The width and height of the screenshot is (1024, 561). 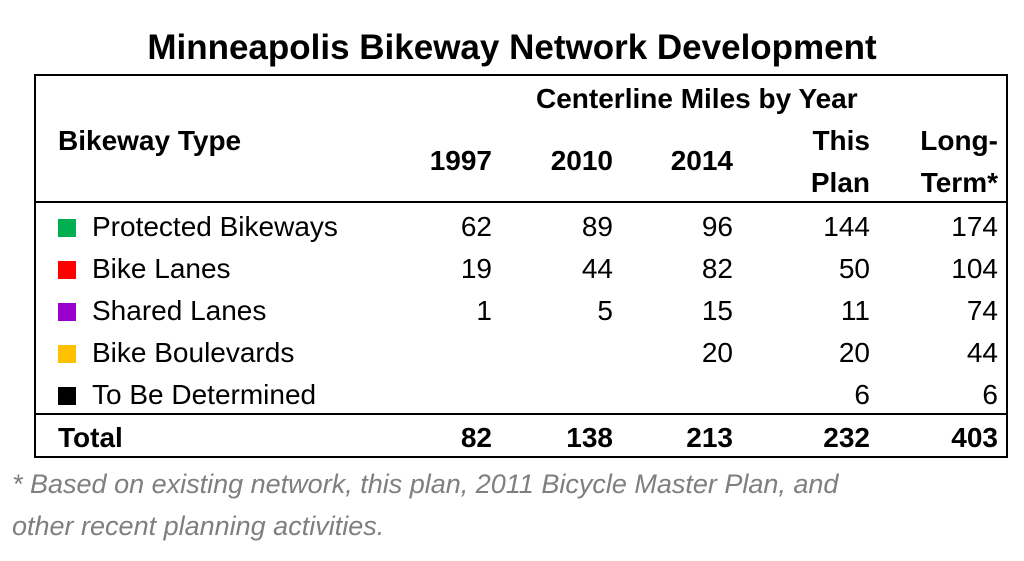 I want to click on total-cell: 403, so click(x=974, y=437).